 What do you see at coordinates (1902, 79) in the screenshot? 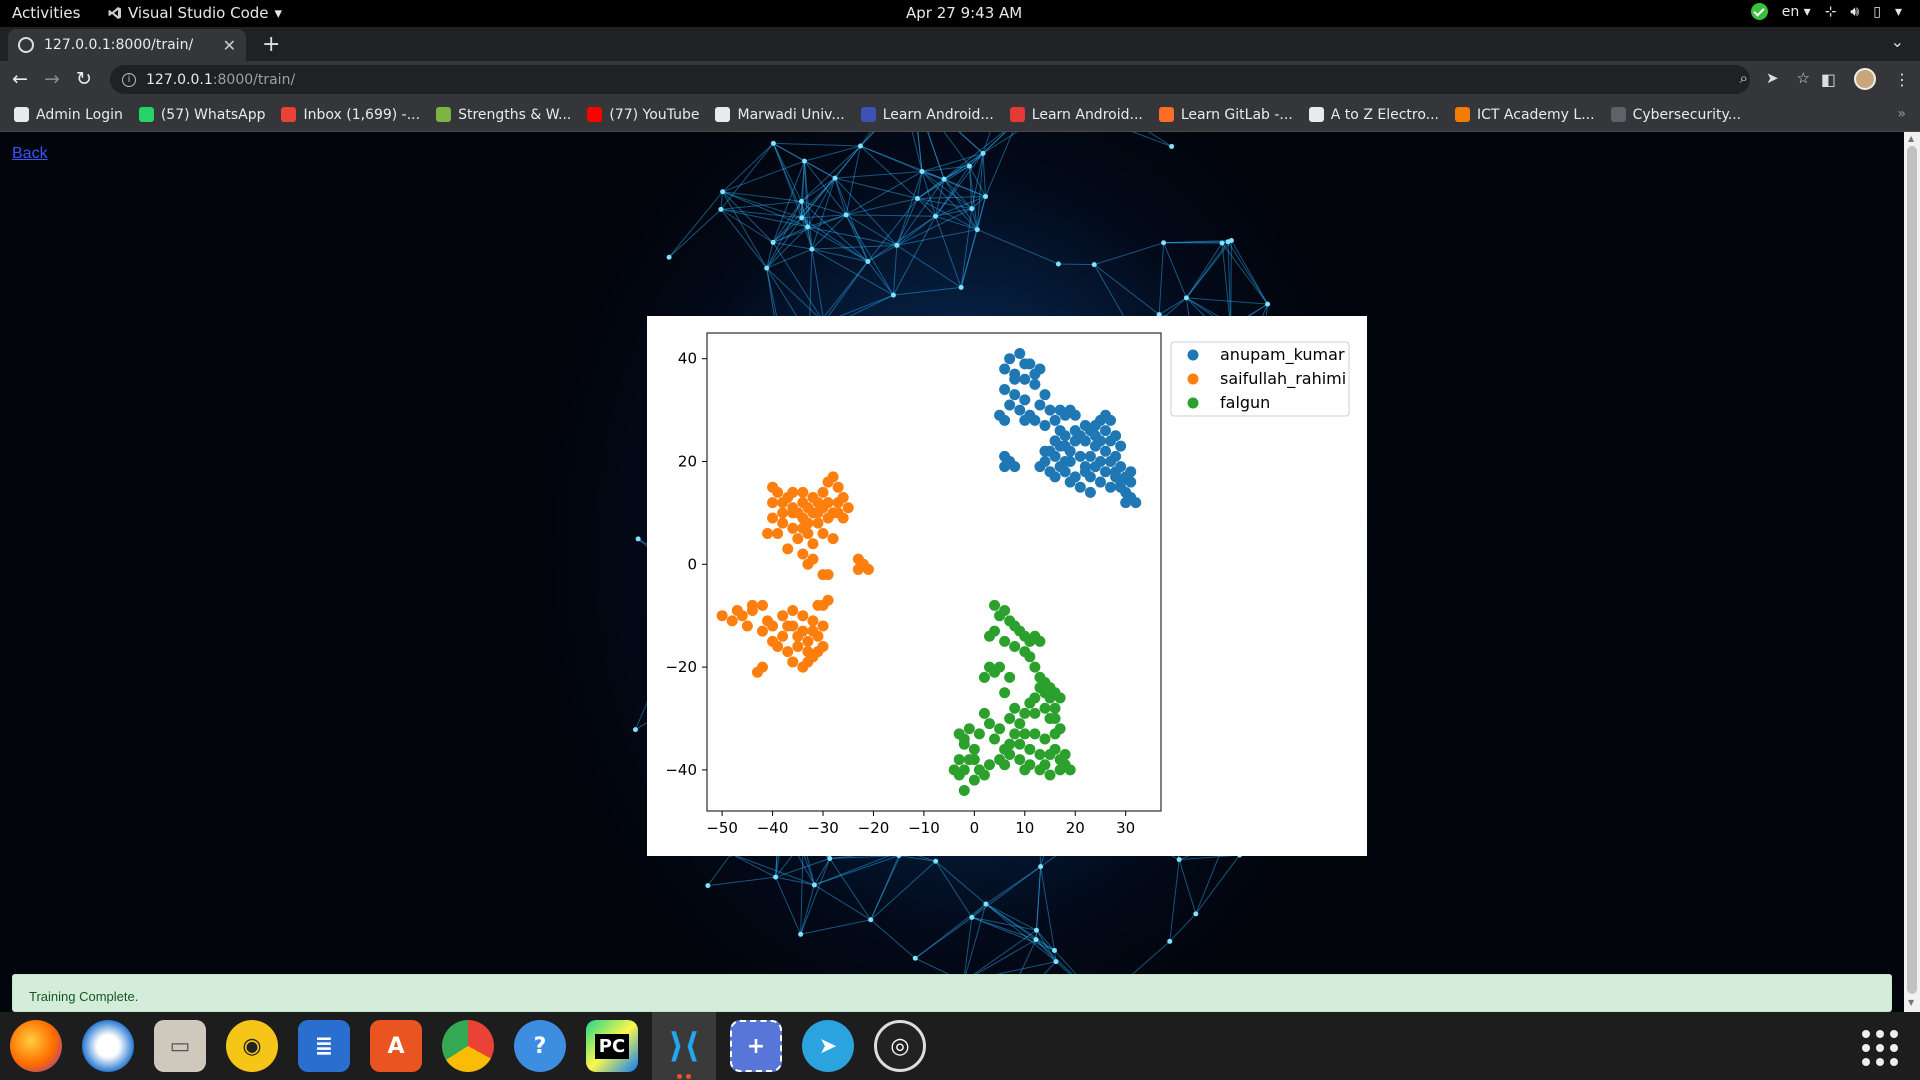
I see `more-menu-icon: ⋮` at bounding box center [1902, 79].